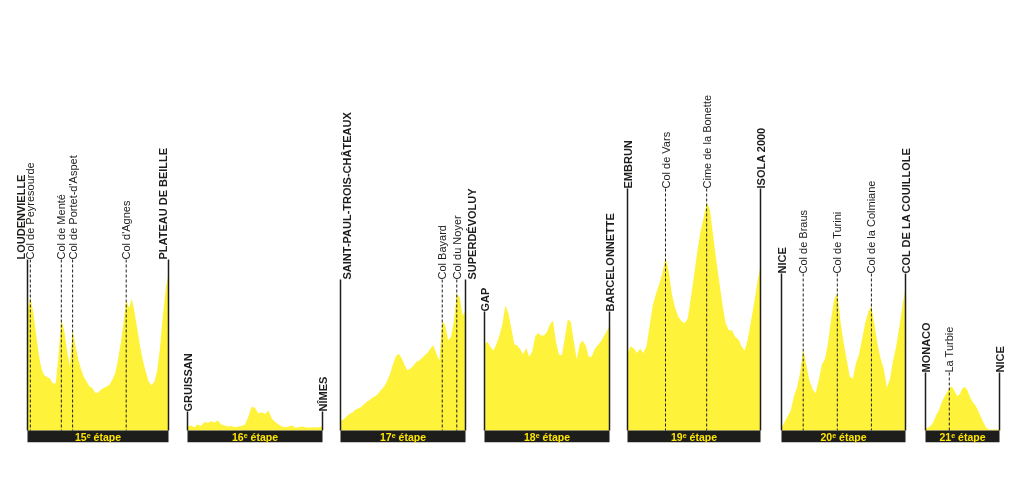  What do you see at coordinates (21, 217) in the screenshot?
I see `text: LOUDENVIELLE` at bounding box center [21, 217].